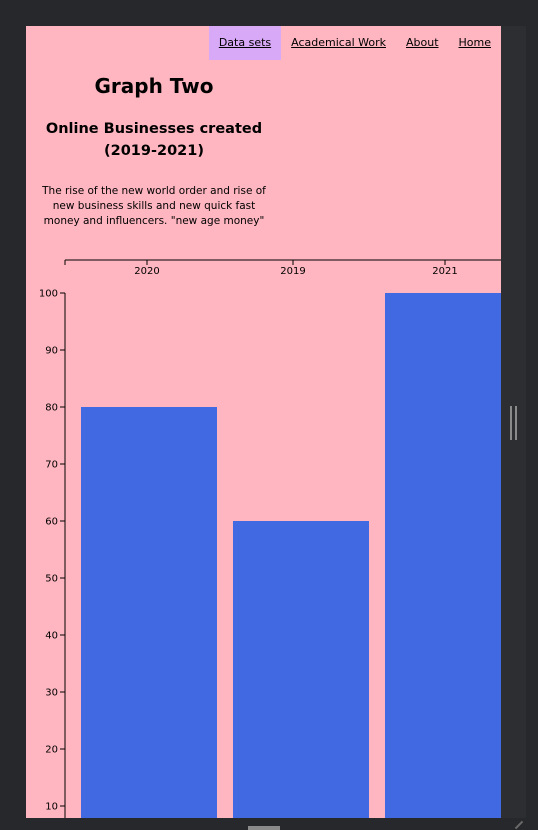 This screenshot has height=830, width=538. What do you see at coordinates (51, 351) in the screenshot?
I see `y-tick-label-90: 90` at bounding box center [51, 351].